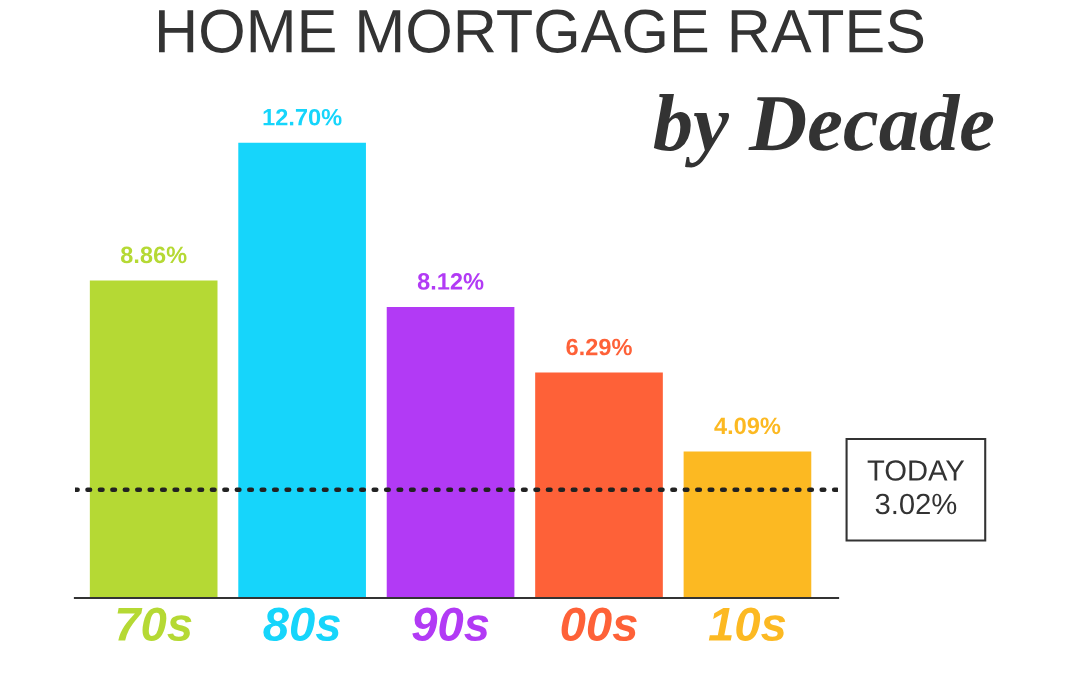 This screenshot has height=675, width=1080. What do you see at coordinates (747, 426) in the screenshot?
I see `data-label: 4.09%` at bounding box center [747, 426].